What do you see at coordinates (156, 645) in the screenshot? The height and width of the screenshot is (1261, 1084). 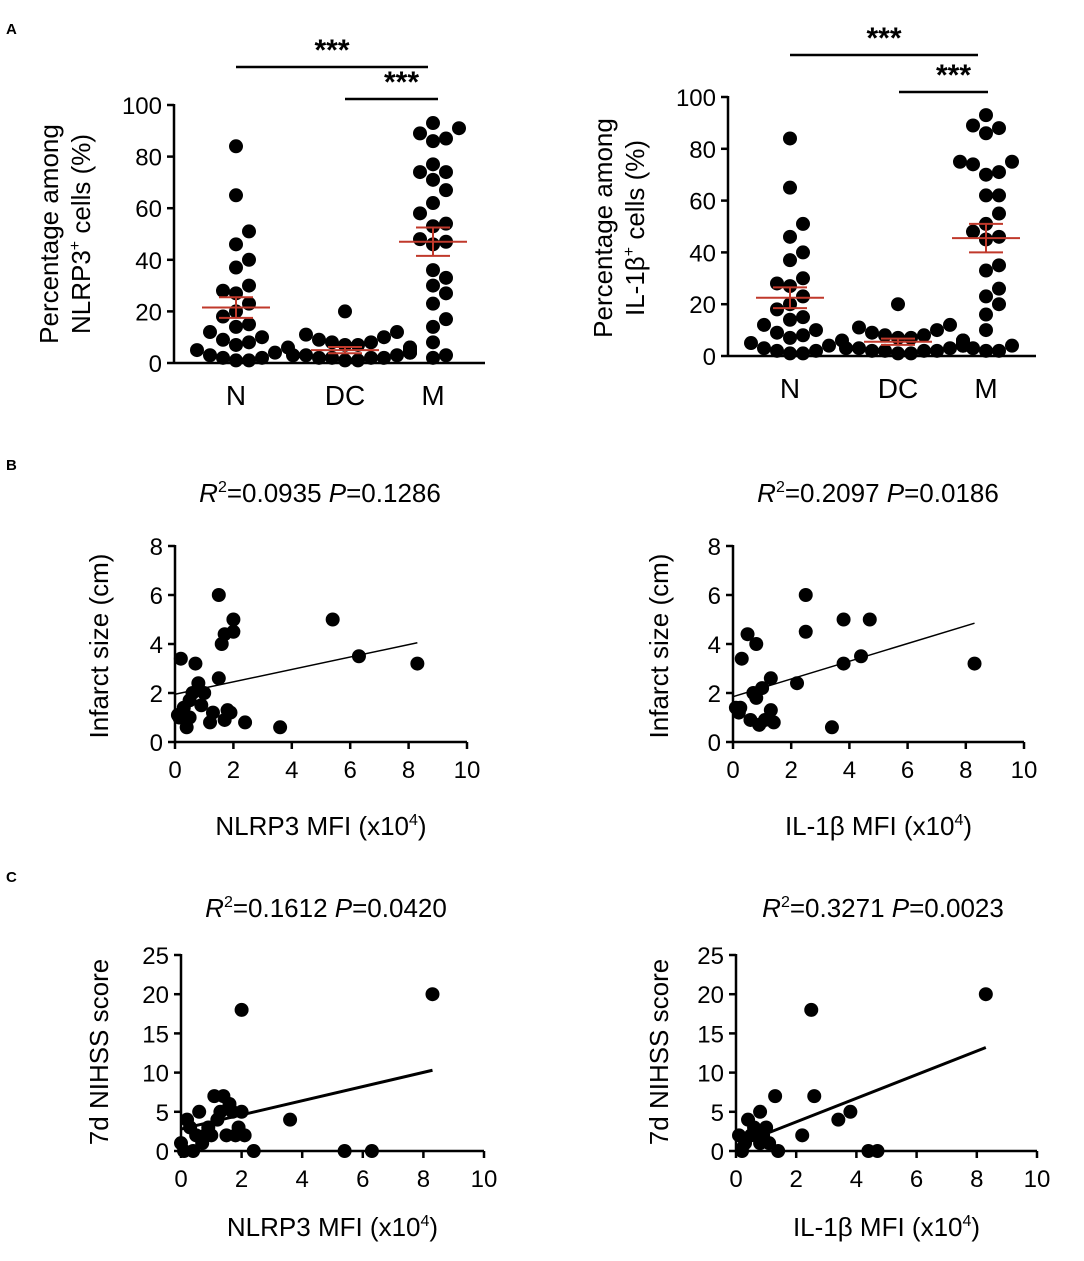 I see `y-tick-label: 4` at bounding box center [156, 645].